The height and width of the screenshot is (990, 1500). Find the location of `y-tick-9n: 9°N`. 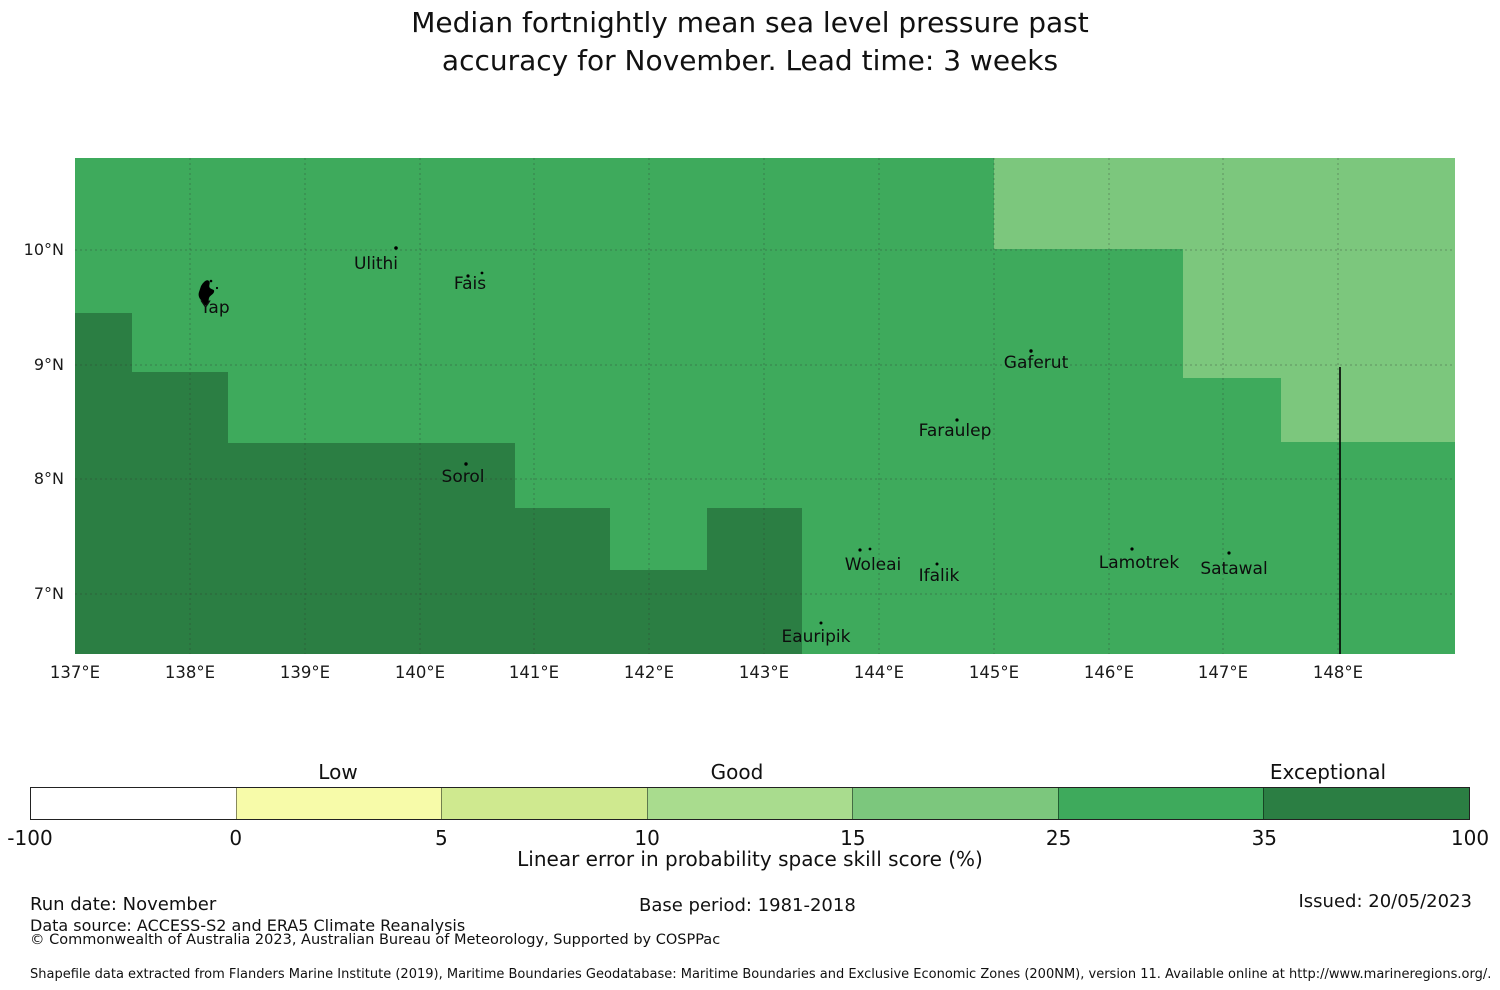

y-tick-9n: 9°N is located at coordinates (48, 364).